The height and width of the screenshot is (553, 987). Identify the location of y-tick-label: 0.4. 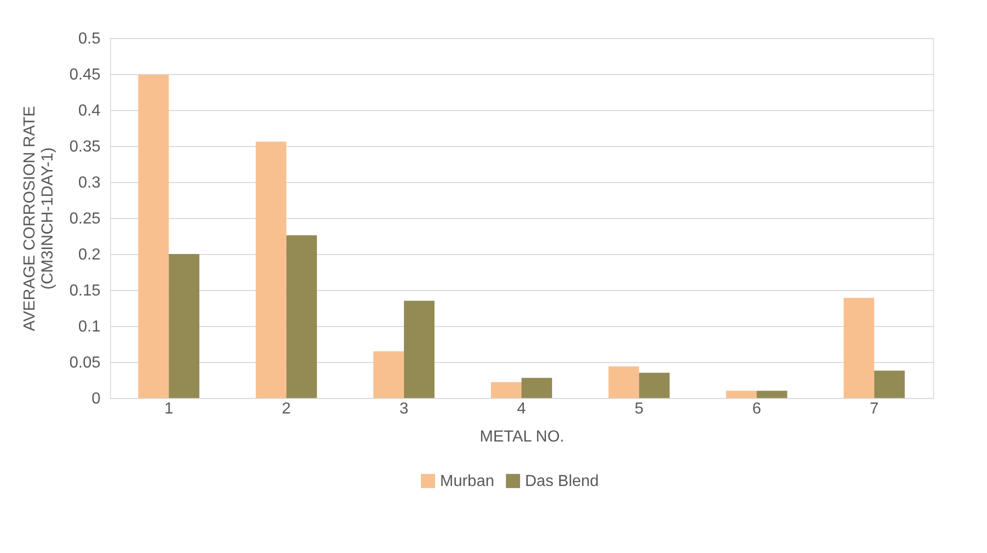
(89, 111).